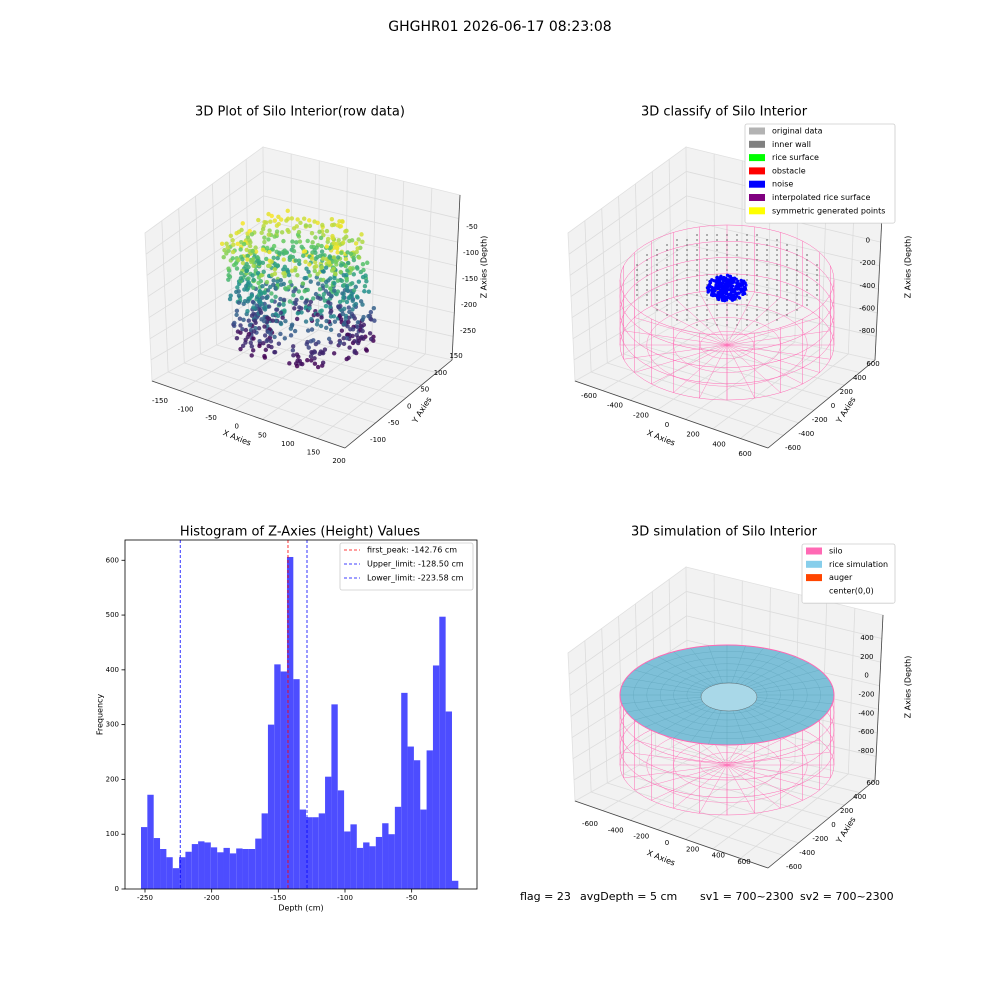 The width and height of the screenshot is (1000, 1000). Describe the element at coordinates (727, 695) in the screenshot. I see `surface-mesh` at that location.